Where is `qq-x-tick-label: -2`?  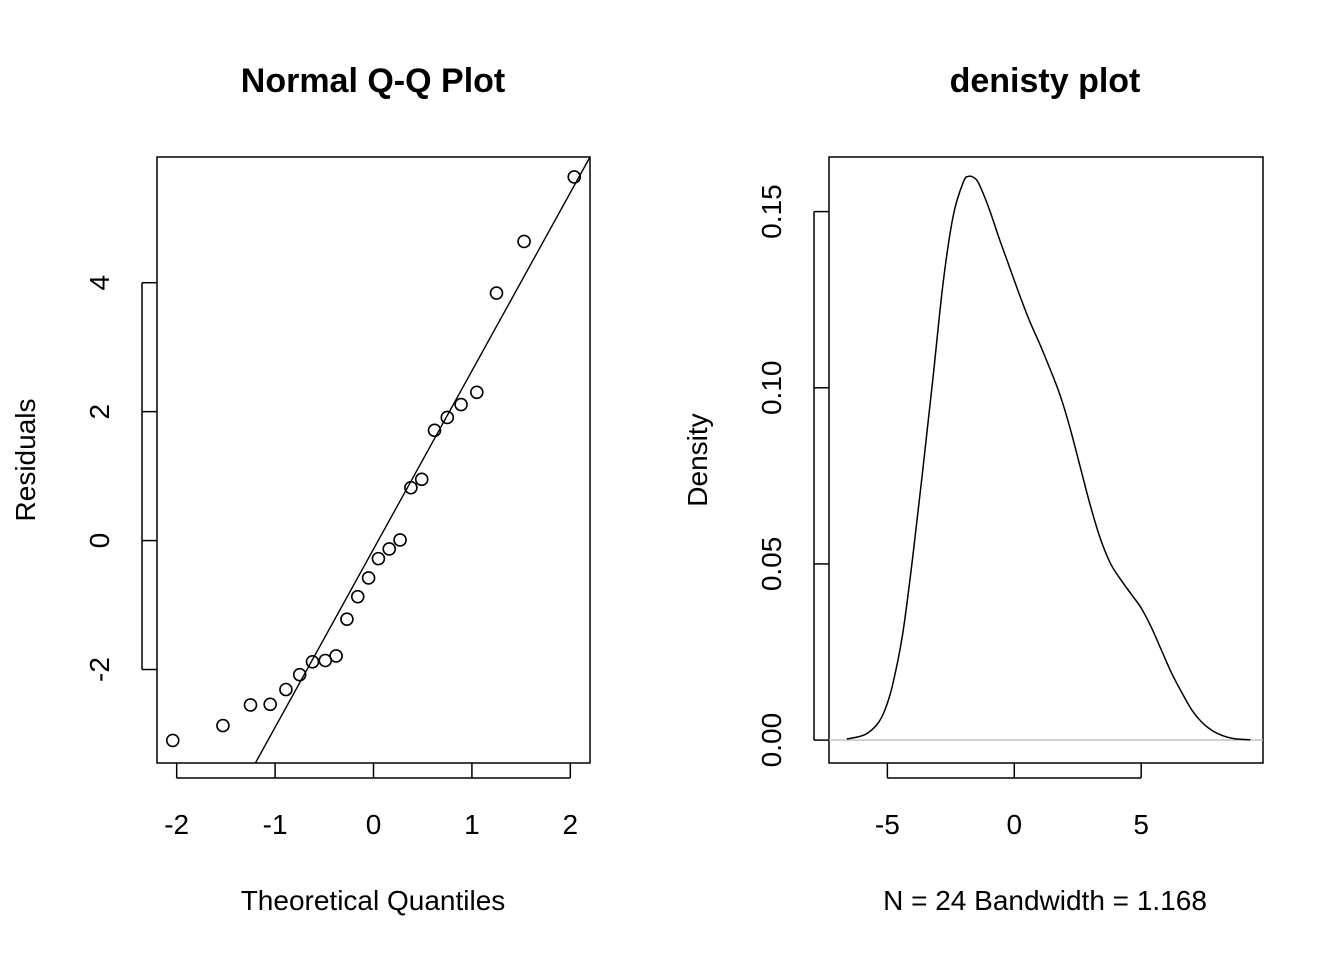
qq-x-tick-label: -2 is located at coordinates (176, 824).